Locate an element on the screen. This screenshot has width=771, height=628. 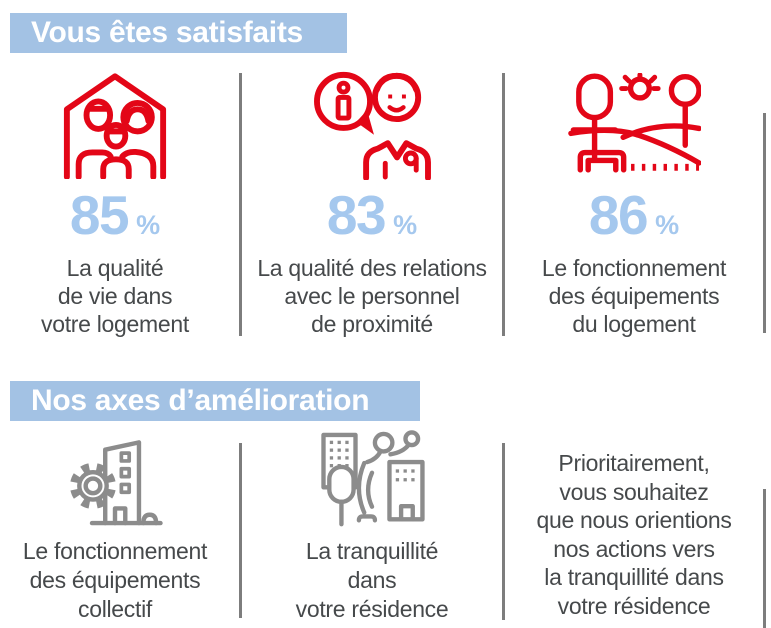
stat-number: 83 is located at coordinates (356, 215).